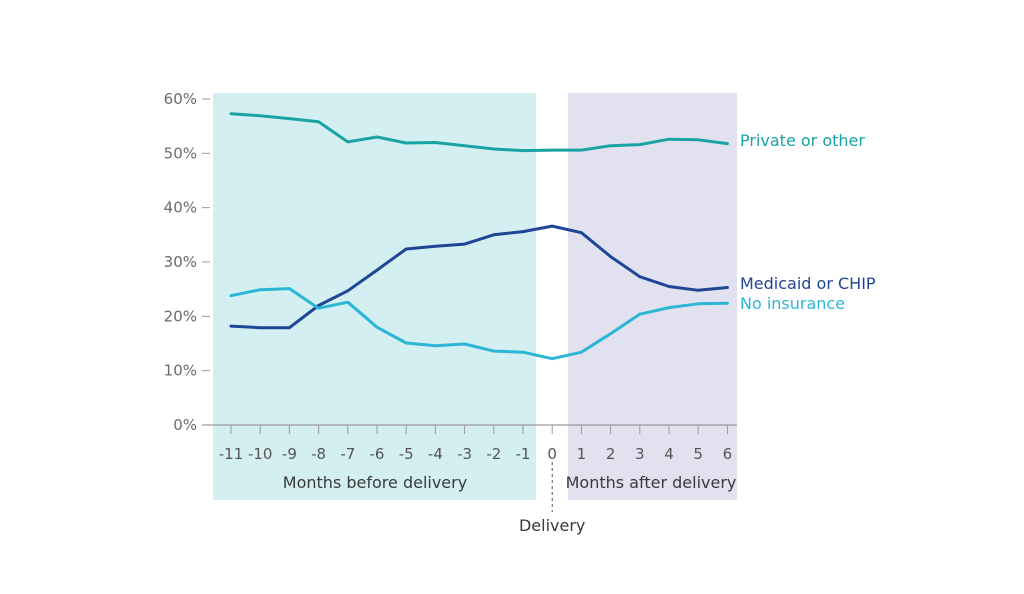  What do you see at coordinates (260, 454) in the screenshot?
I see `x-tick-label: -10` at bounding box center [260, 454].